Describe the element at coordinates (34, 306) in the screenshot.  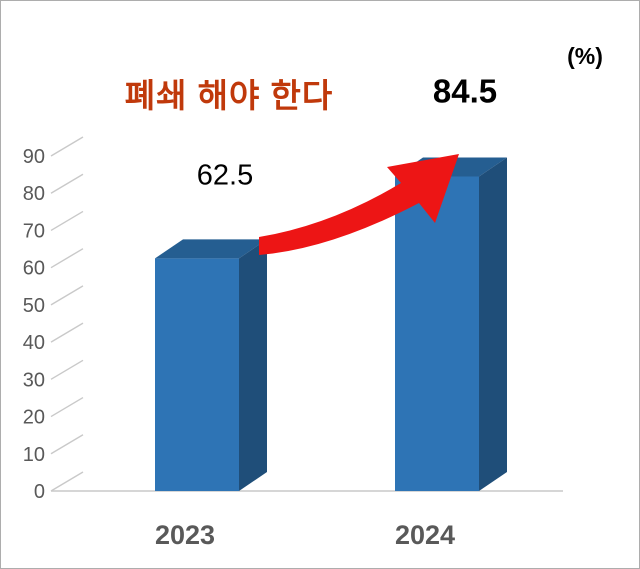
I see `y-tick-label: 50` at that location.